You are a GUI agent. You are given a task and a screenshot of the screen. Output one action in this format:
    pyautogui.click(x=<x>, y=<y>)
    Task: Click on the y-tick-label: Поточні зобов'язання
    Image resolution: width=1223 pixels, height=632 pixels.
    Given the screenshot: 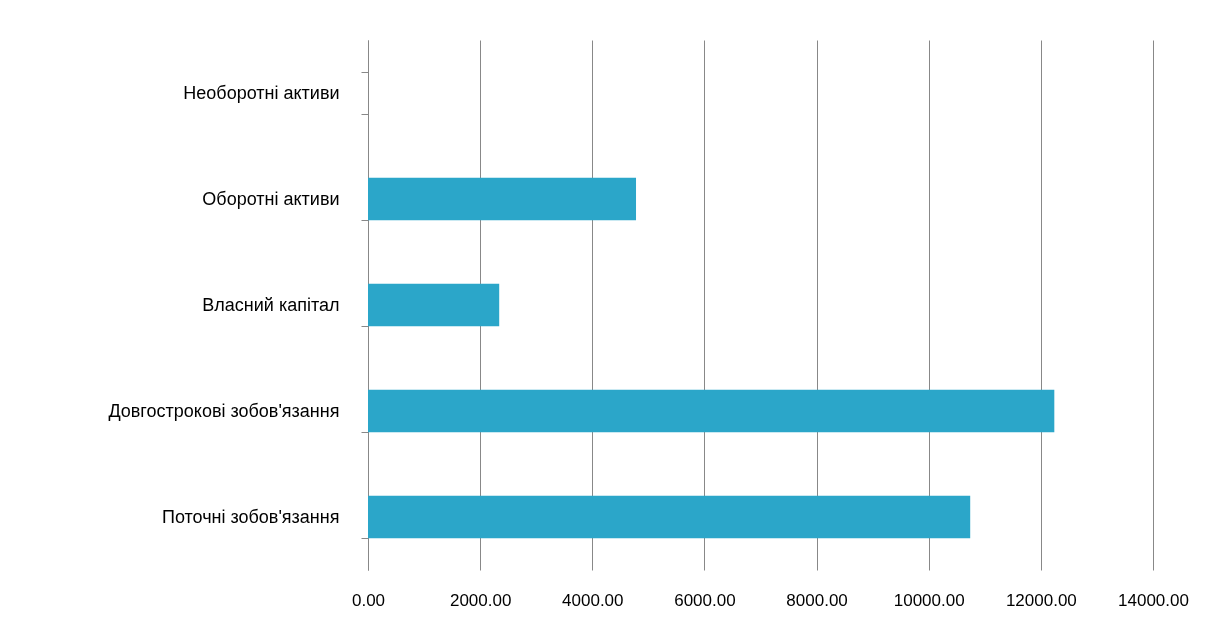 What is the action you would take?
    pyautogui.click(x=250, y=516)
    